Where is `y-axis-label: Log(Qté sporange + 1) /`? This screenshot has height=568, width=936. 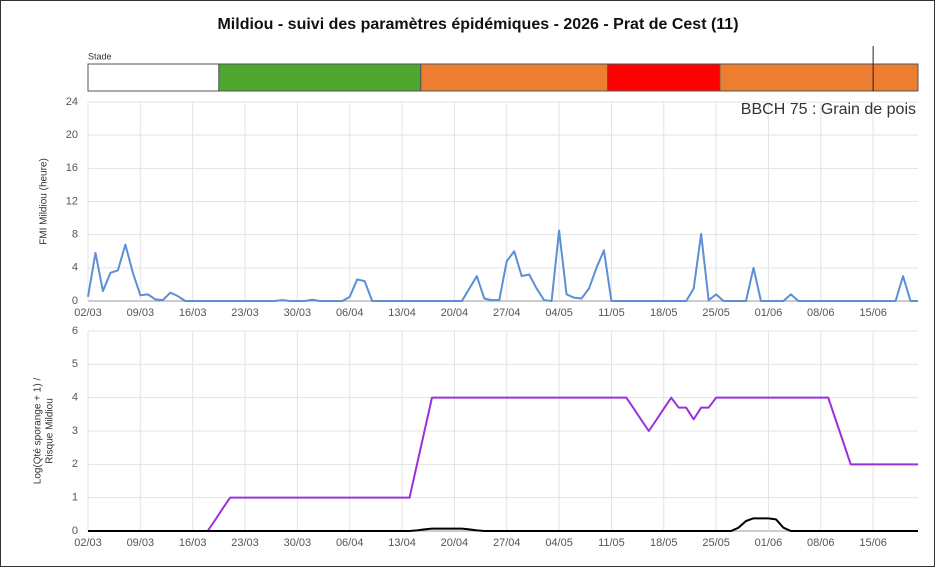
y-axis-label: Log(Qté sporange + 1) / is located at coordinates (38, 431).